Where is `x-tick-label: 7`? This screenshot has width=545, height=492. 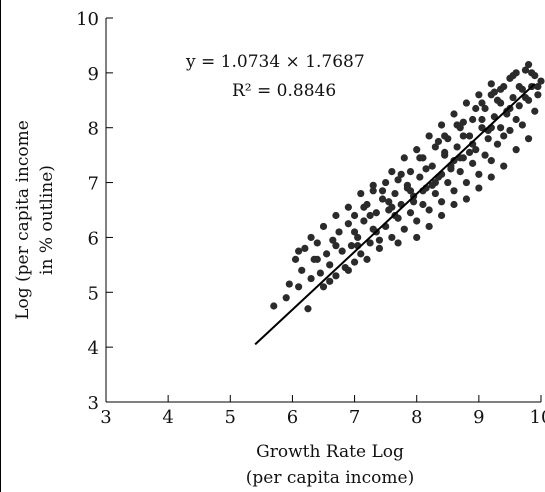
x-tick-label: 7 is located at coordinates (354, 417).